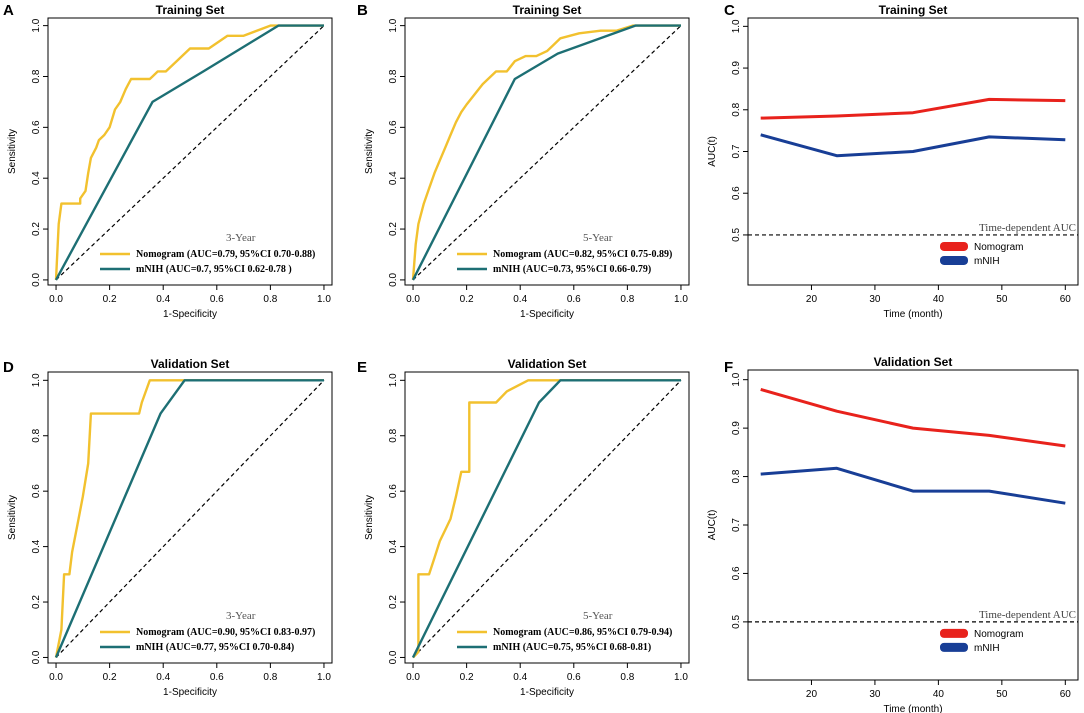 The width and height of the screenshot is (1084, 713). Describe the element at coordinates (812, 299) in the screenshot. I see `x-tick-label: 20` at that location.